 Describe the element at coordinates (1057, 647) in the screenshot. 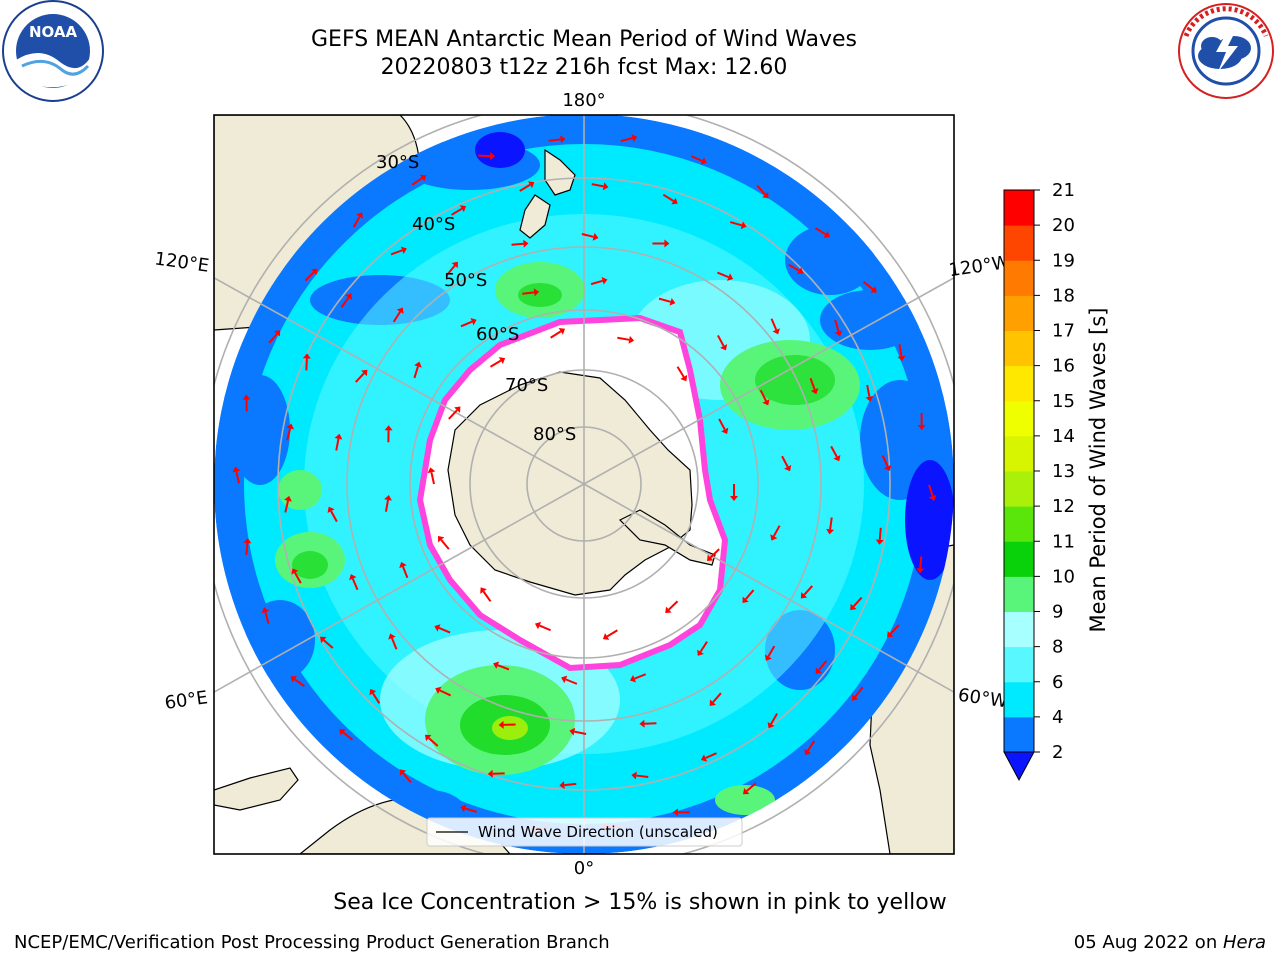

I see `colorbar-tick-label: 8` at that location.